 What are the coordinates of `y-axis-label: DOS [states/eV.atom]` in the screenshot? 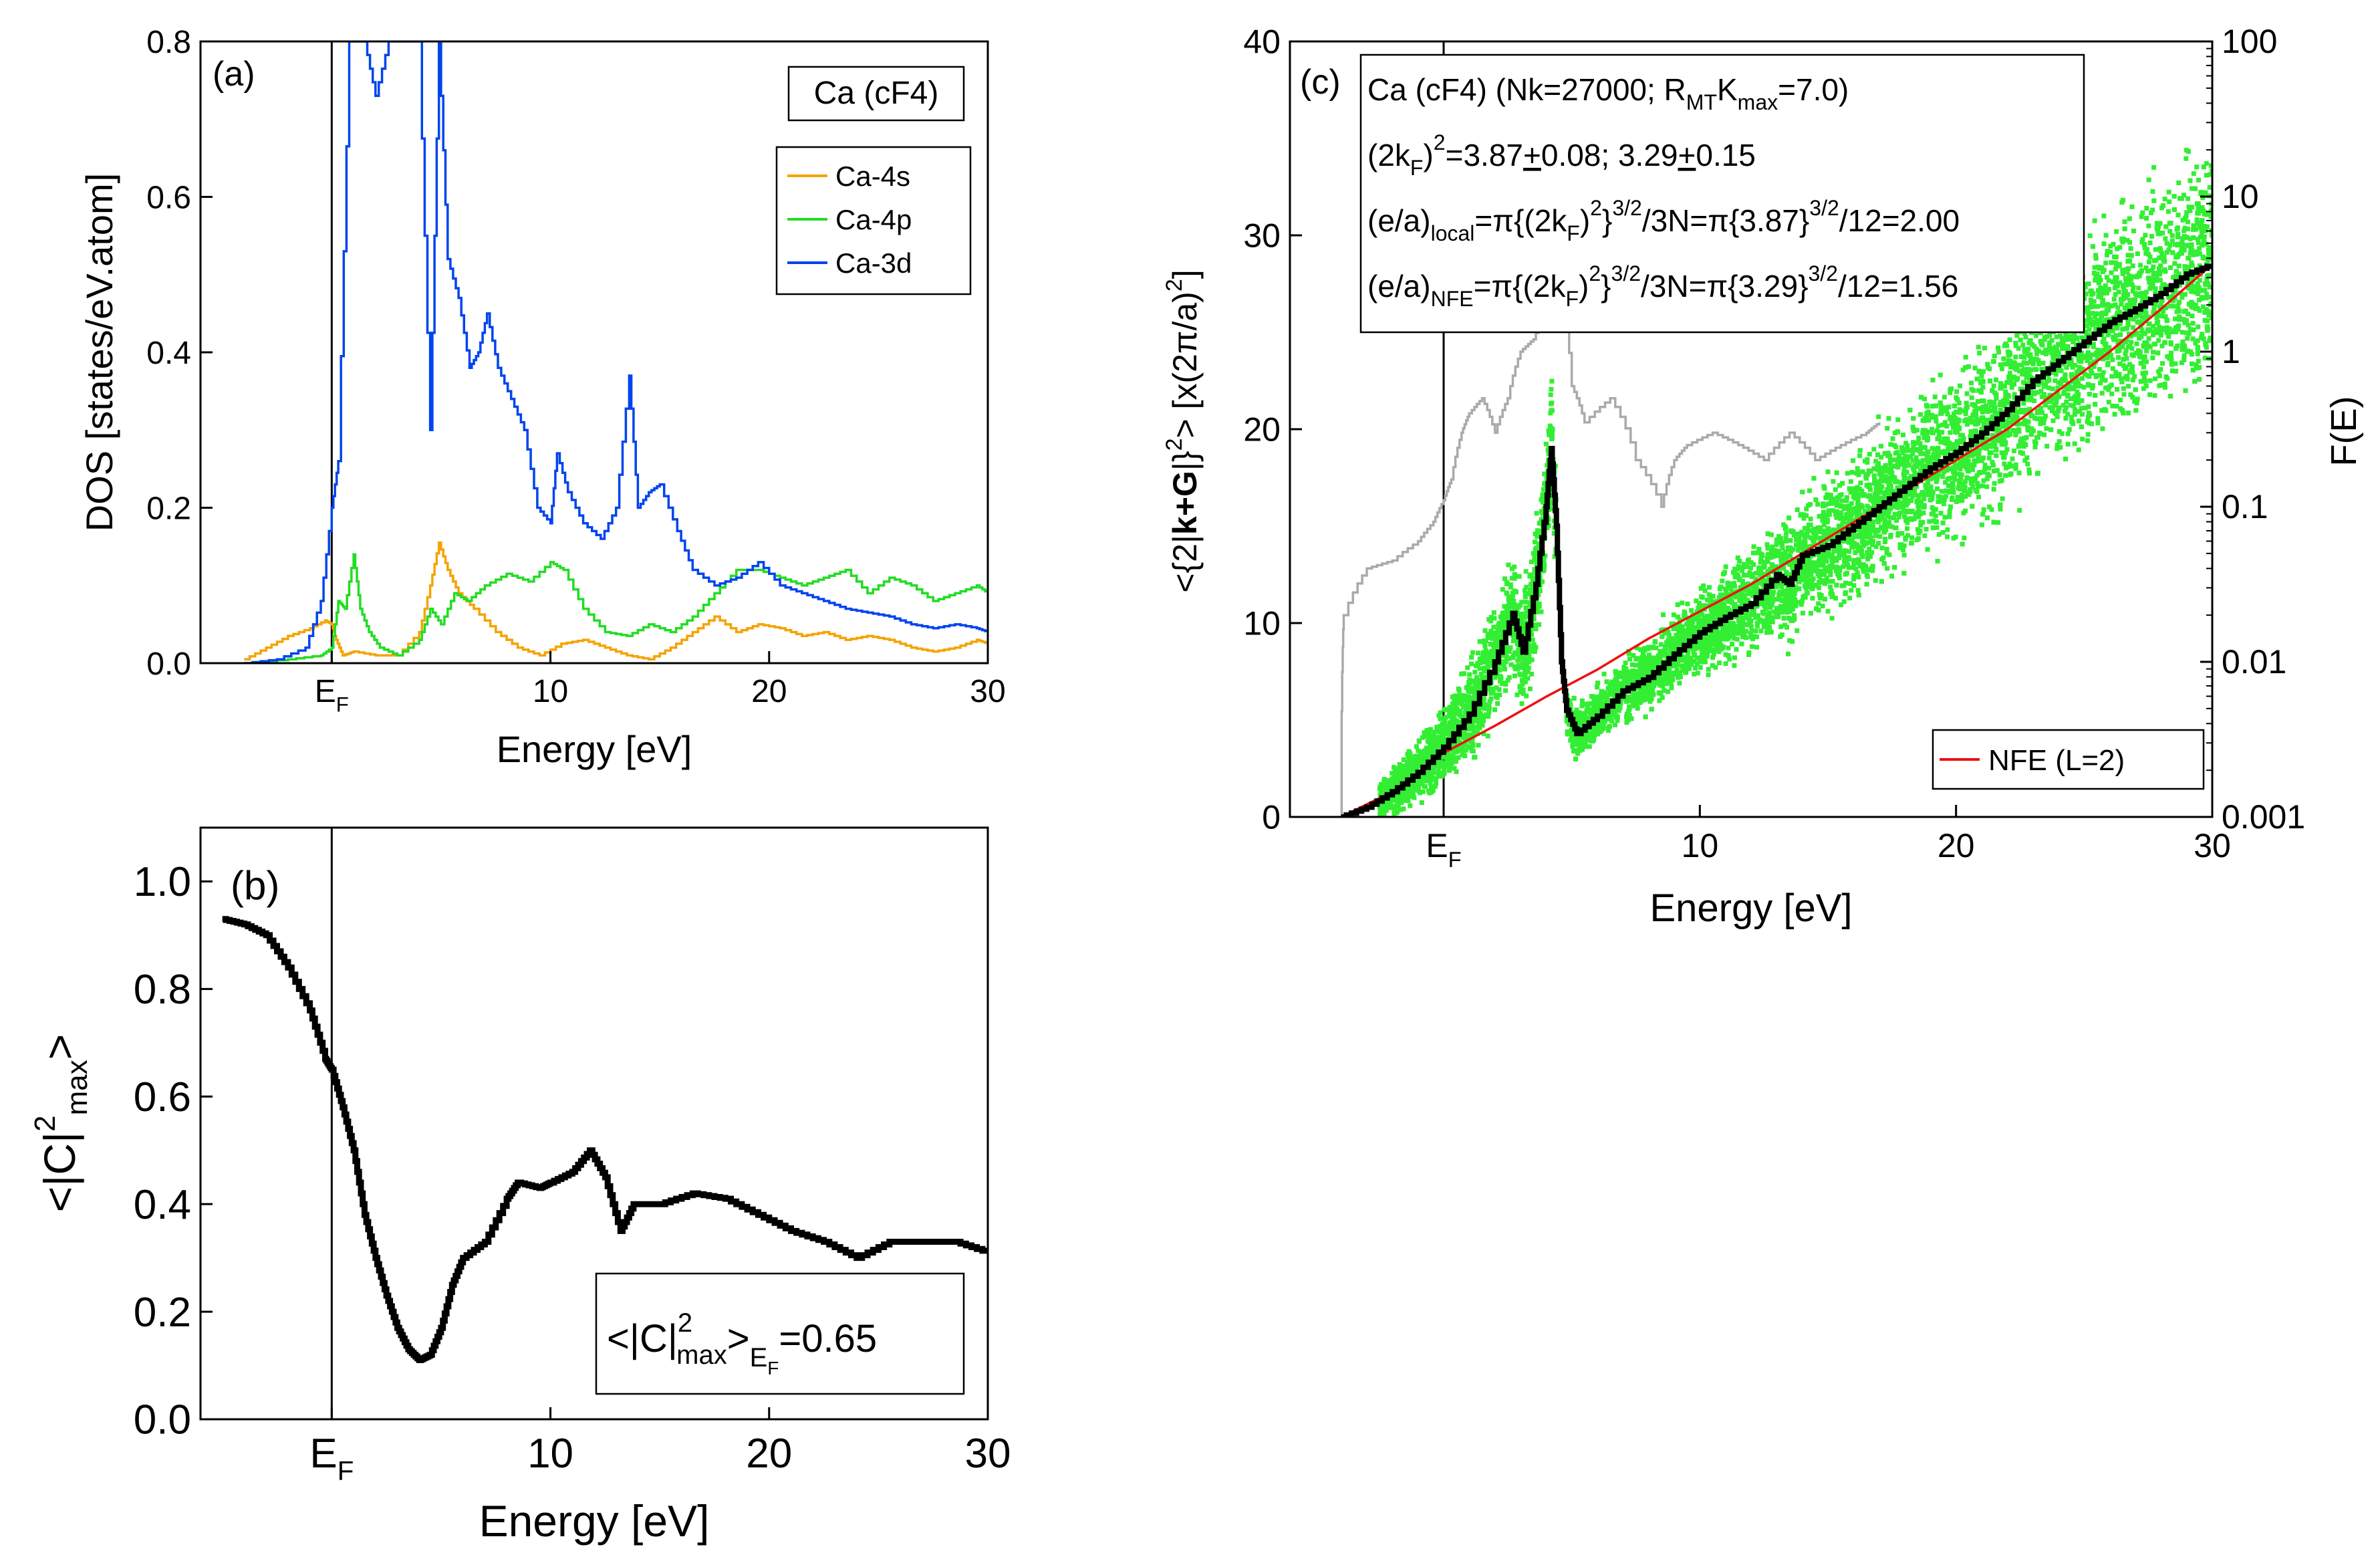 It's located at (99, 352).